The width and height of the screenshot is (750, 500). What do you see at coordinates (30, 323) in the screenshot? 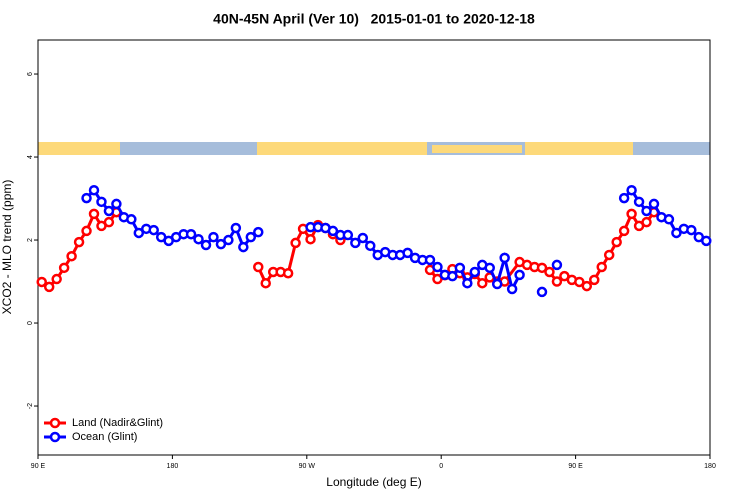
I see `y-tick-label: 0` at bounding box center [30, 323].